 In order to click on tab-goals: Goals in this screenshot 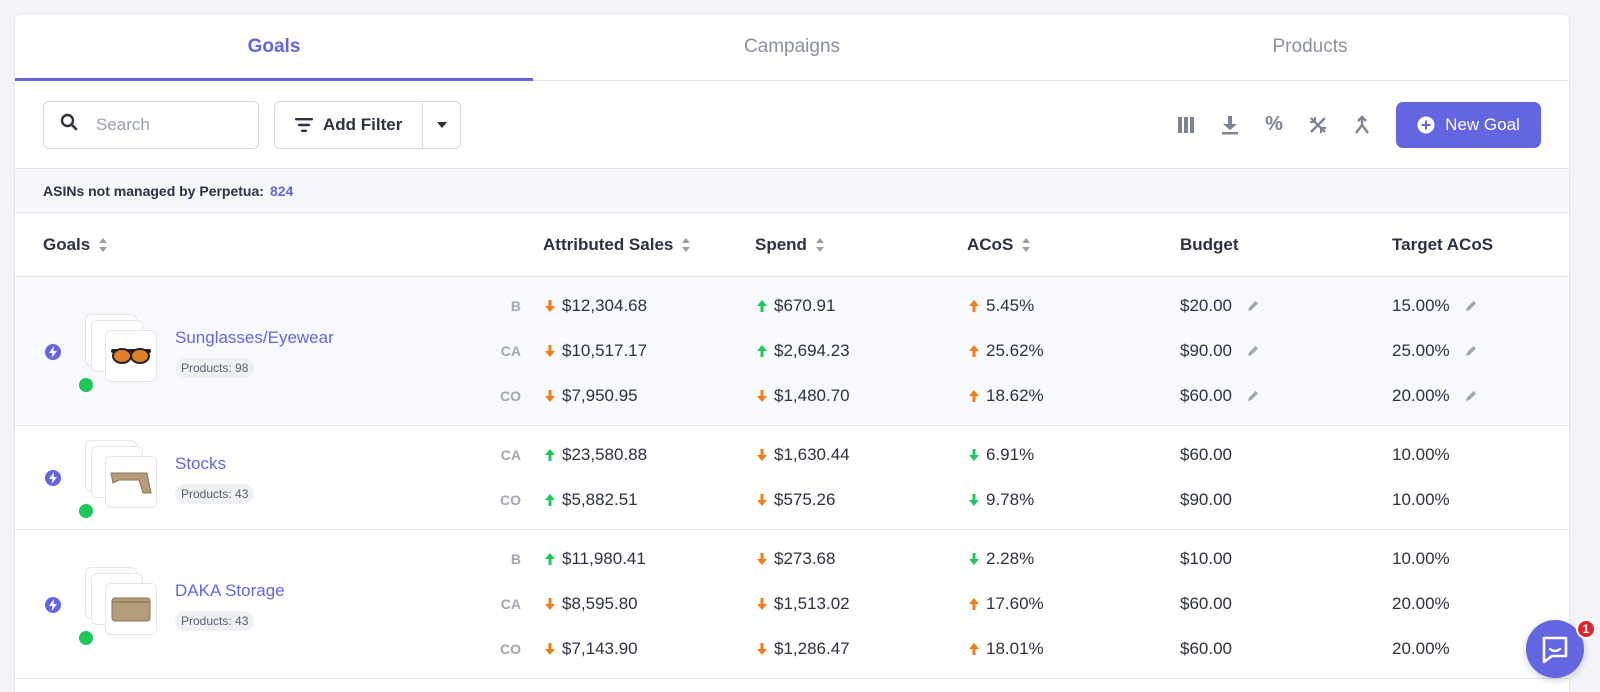, I will do `click(274, 47)`.